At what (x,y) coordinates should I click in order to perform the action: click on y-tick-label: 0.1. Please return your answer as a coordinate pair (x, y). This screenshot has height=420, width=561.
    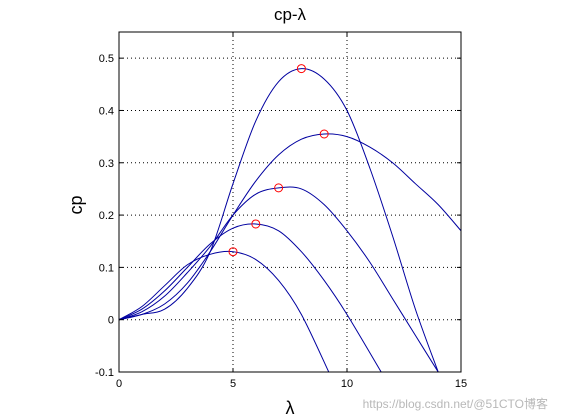
    Looking at the image, I should click on (106, 268).